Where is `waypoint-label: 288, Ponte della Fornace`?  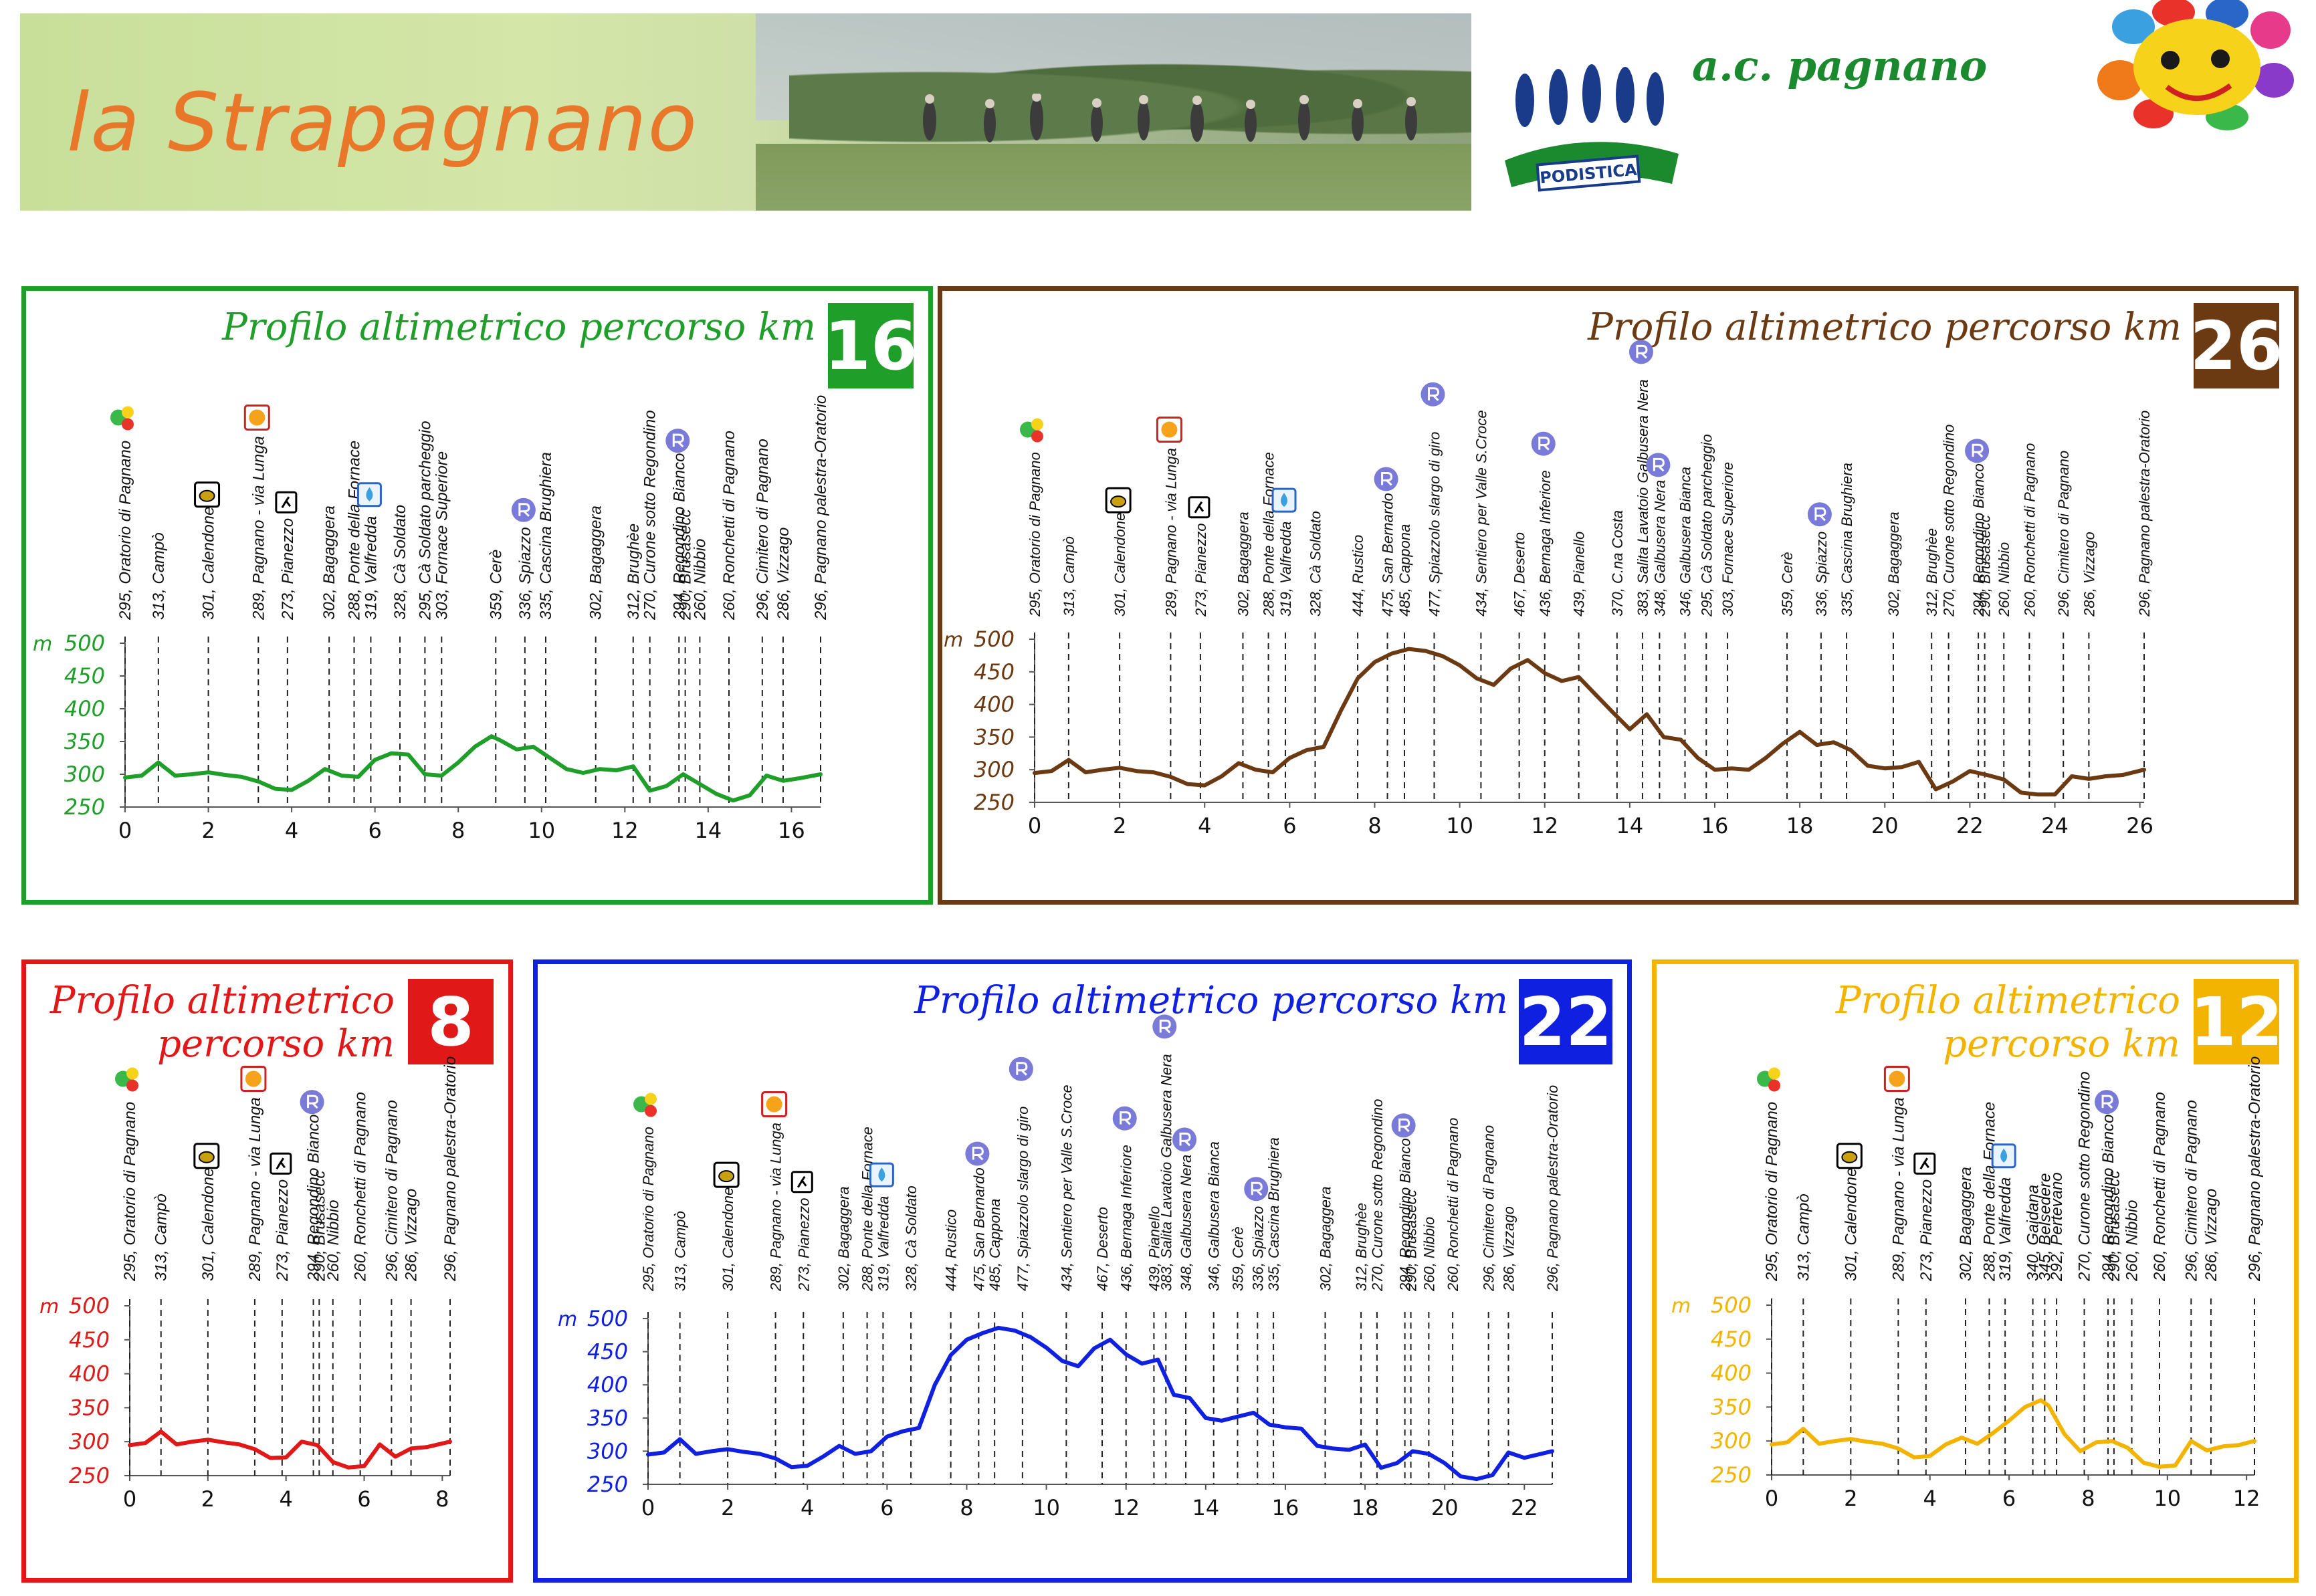
waypoint-label: 288, Ponte della Fornace is located at coordinates (867, 1209).